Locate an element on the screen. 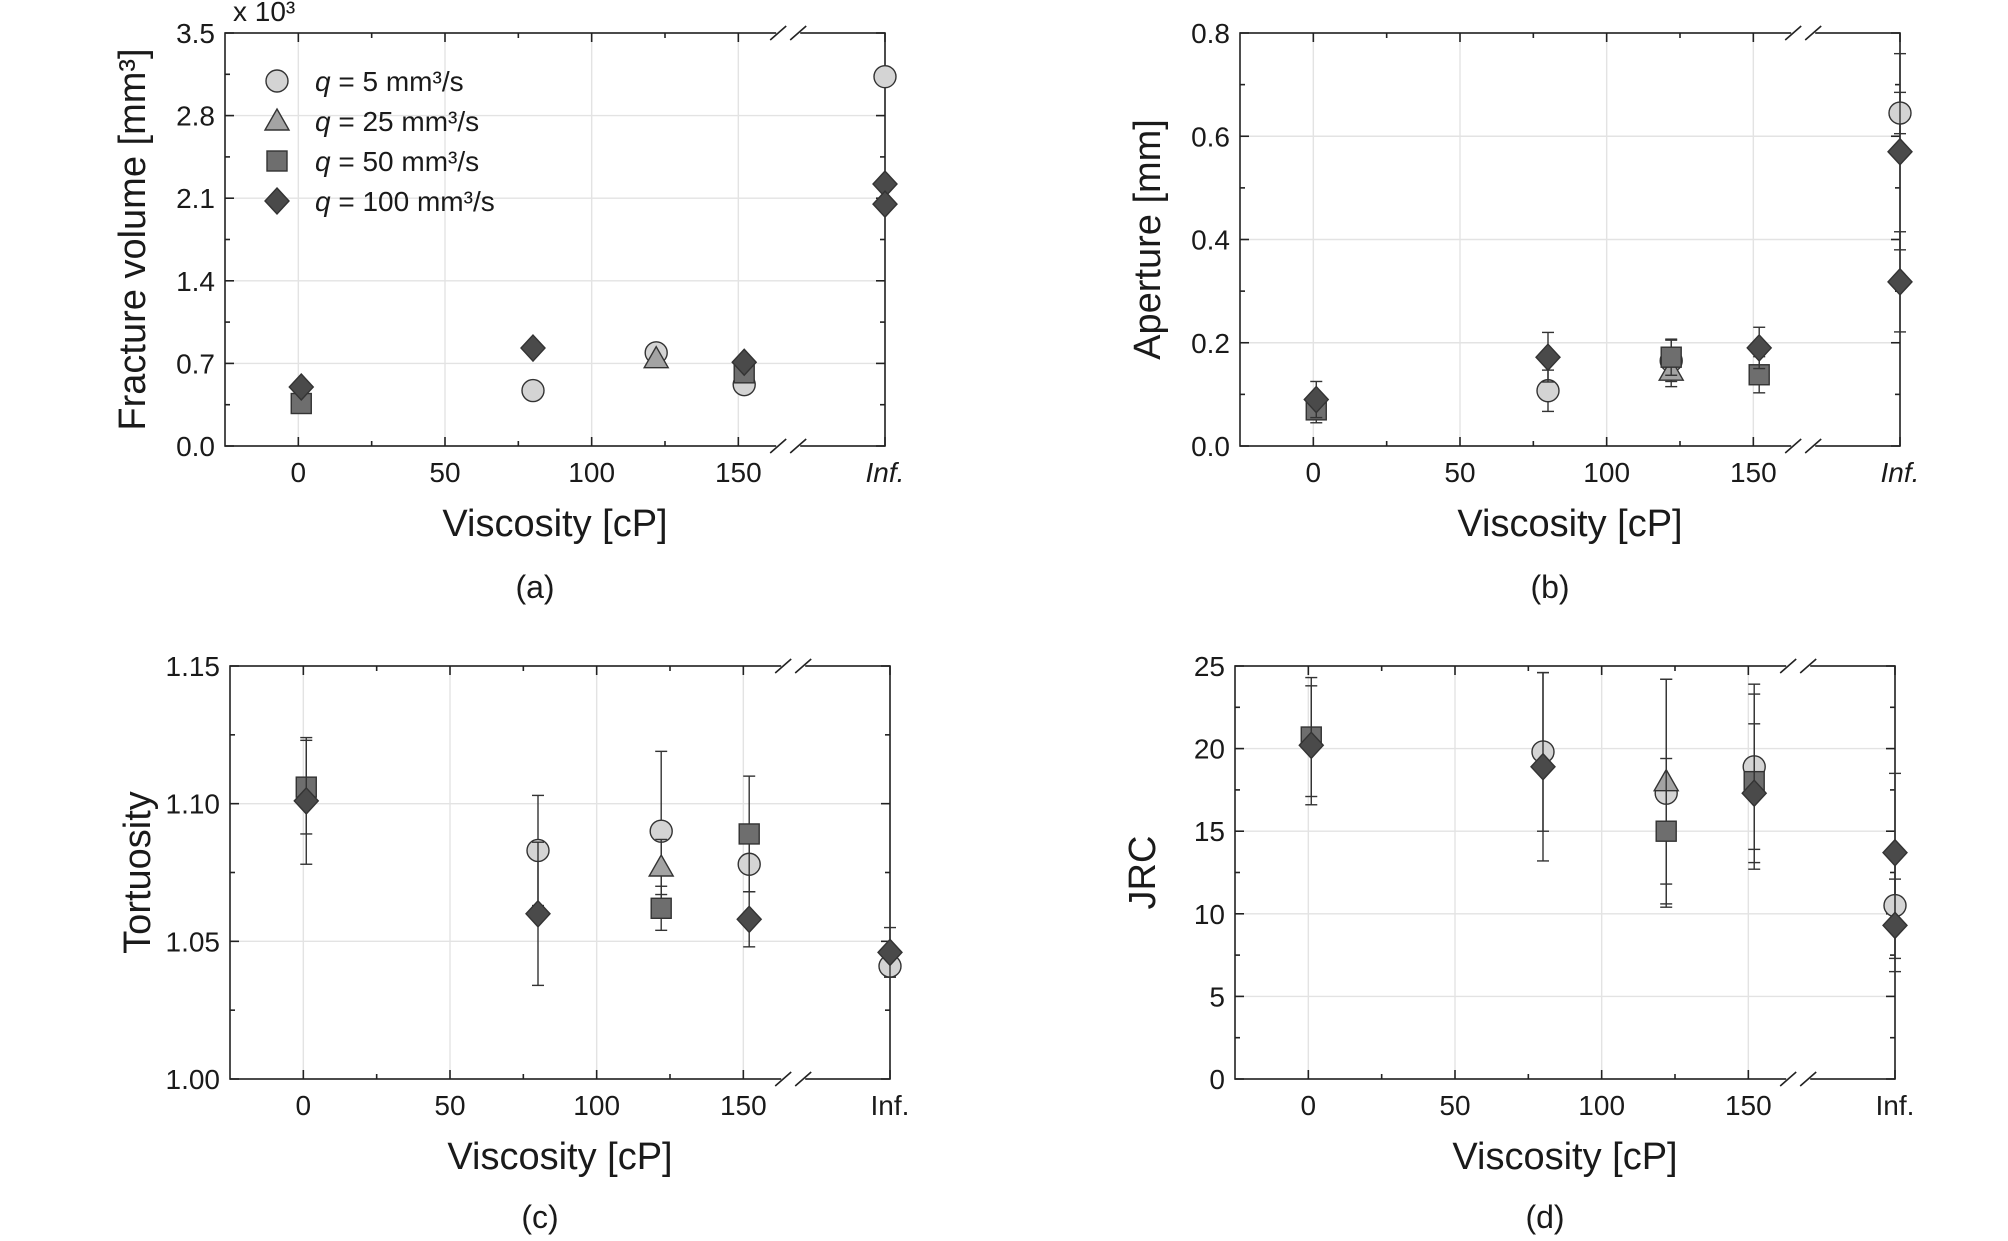 The image size is (2008, 1241). legend-marker-triangle is located at coordinates (277, 119).